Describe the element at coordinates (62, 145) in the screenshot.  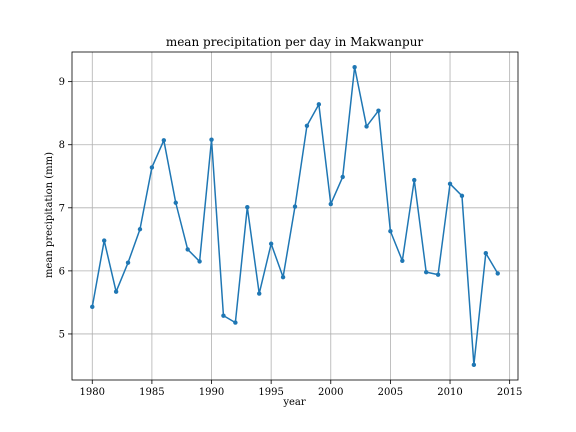
I see `y-tick-label: 8` at that location.